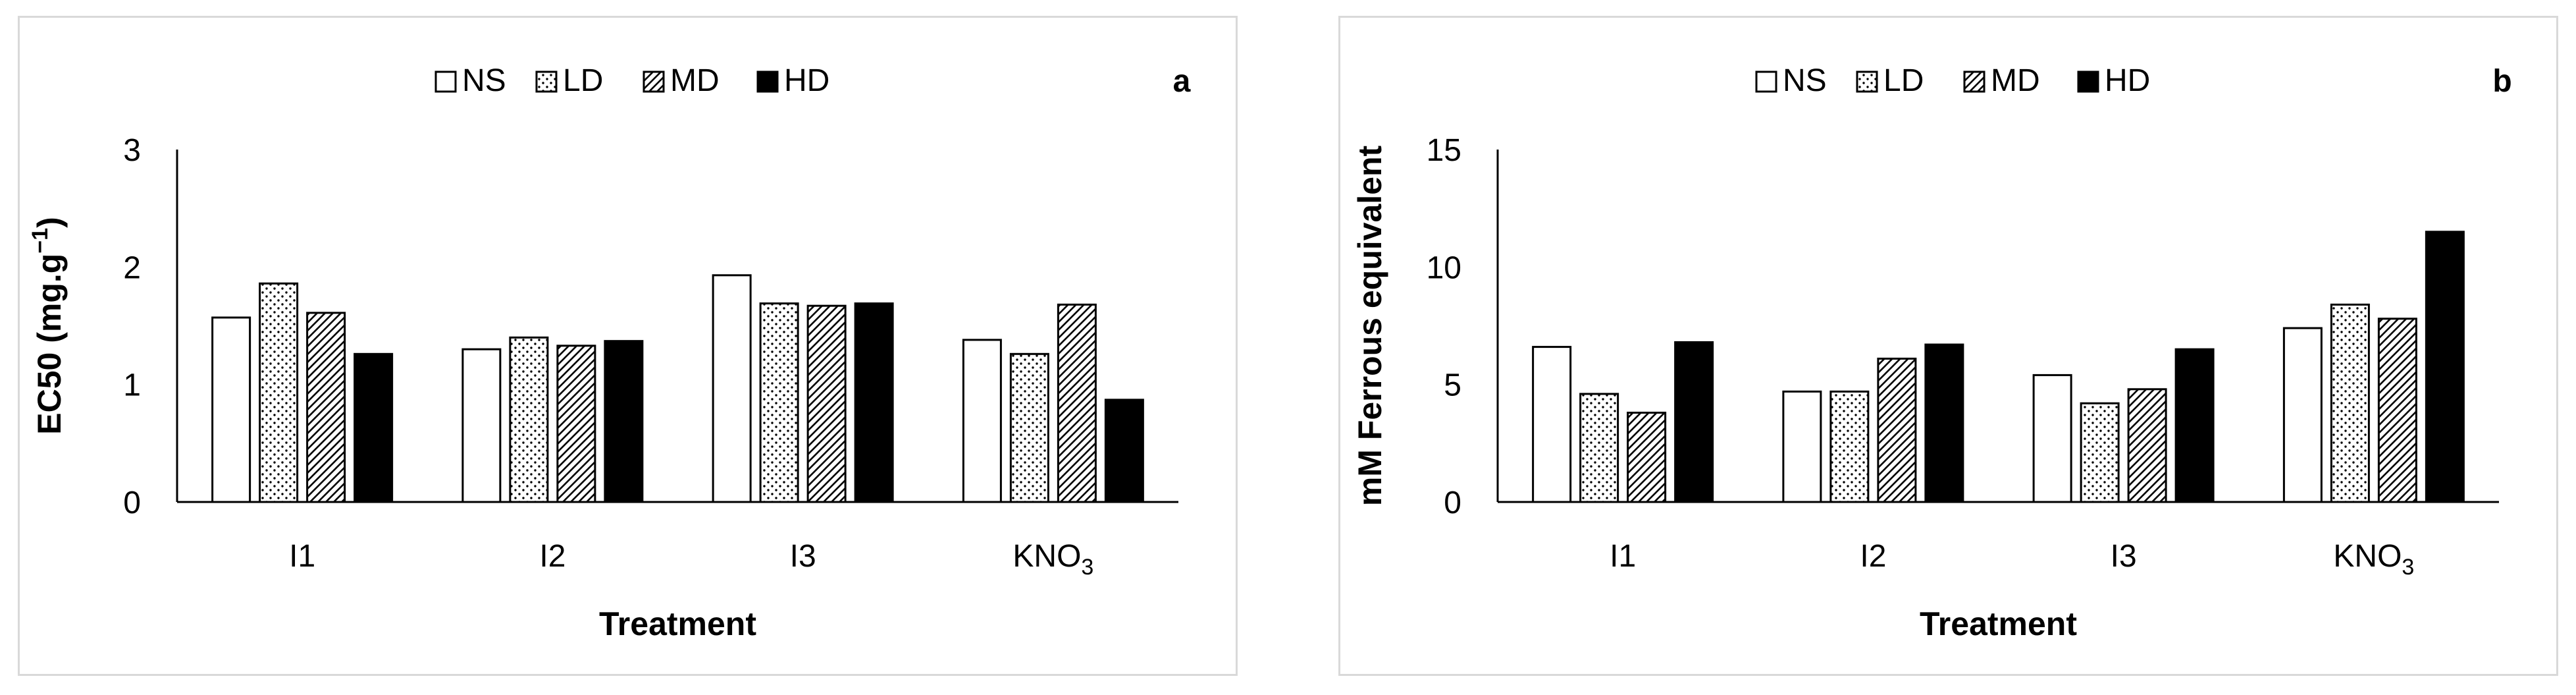 The image size is (2576, 695). What do you see at coordinates (132, 151) in the screenshot?
I see `y-tick-label: 3` at bounding box center [132, 151].